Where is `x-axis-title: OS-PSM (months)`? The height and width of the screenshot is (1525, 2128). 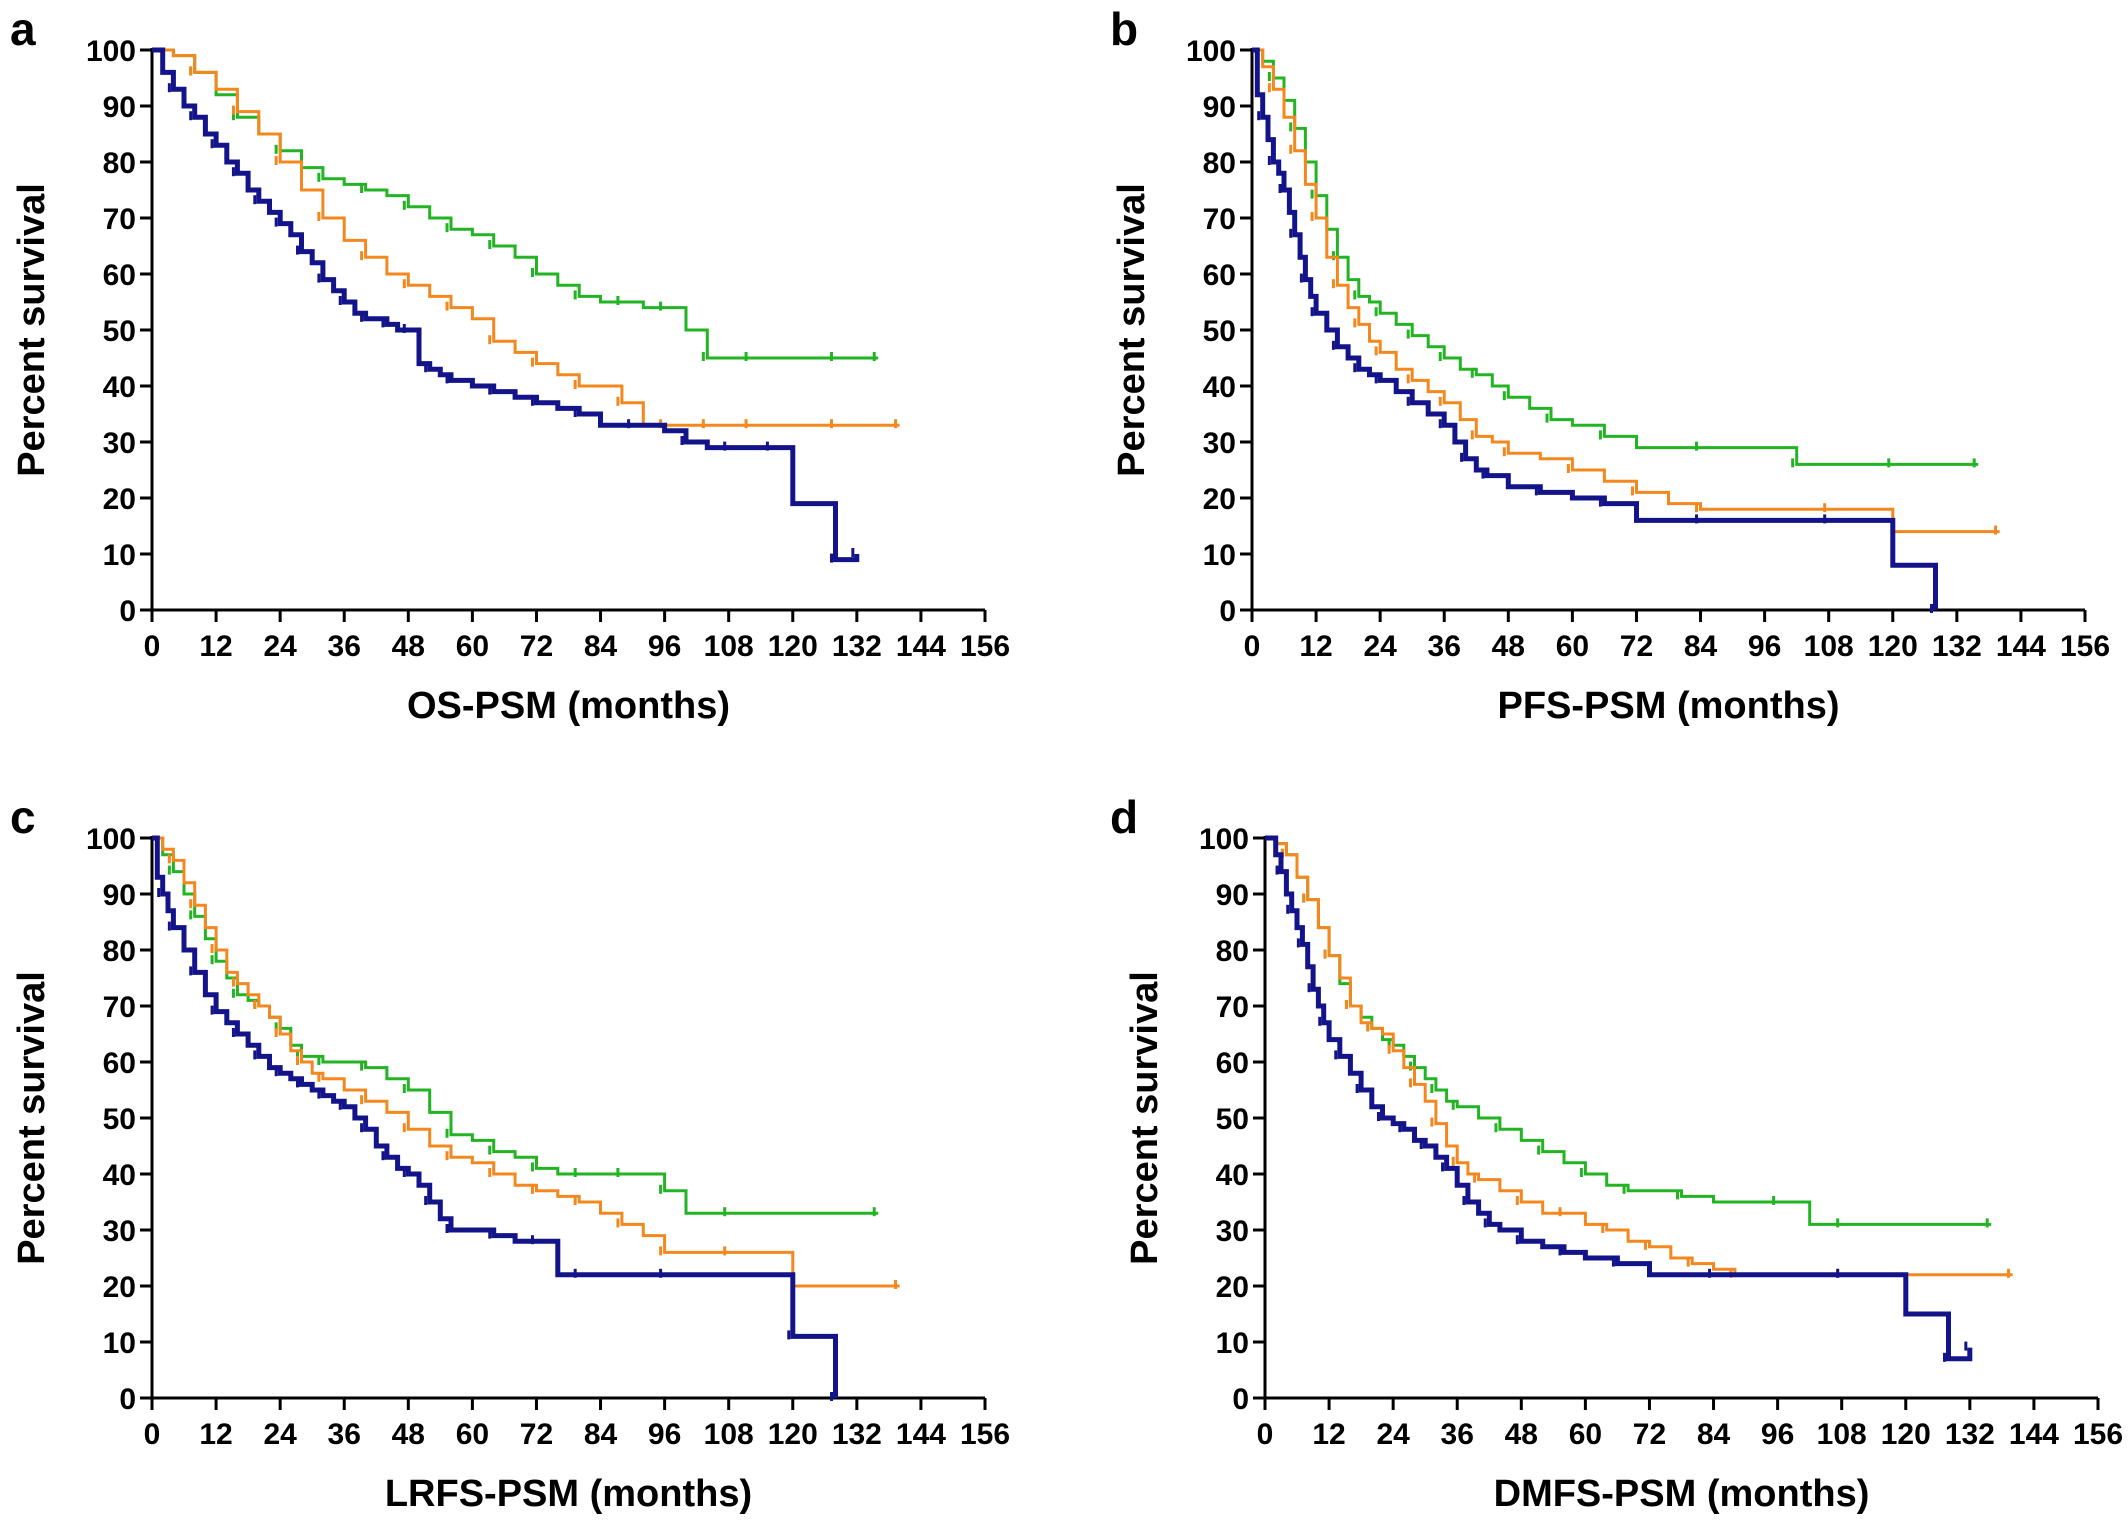 x-axis-title: OS-PSM (months) is located at coordinates (568, 706).